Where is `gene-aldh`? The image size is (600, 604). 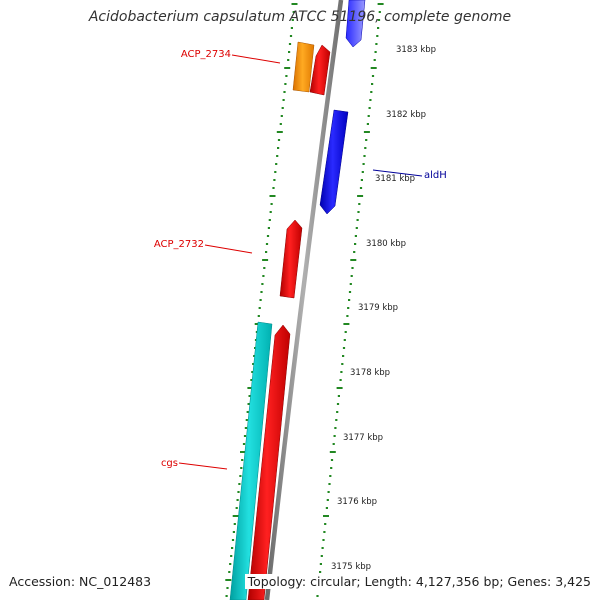 gene-aldh is located at coordinates (334, 162).